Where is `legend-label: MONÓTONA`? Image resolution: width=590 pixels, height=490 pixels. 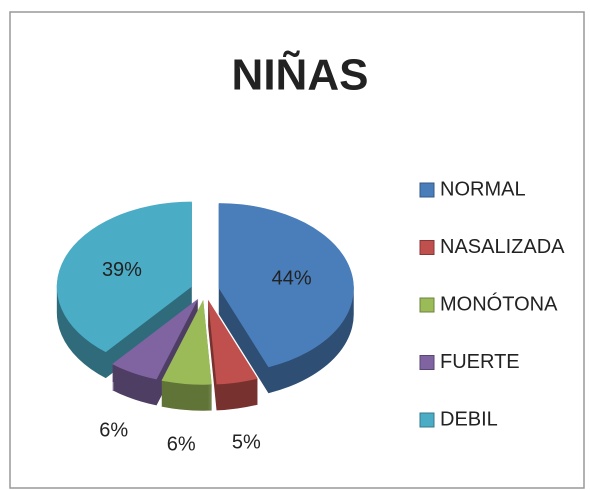
legend-label: MONÓTONA is located at coordinates (499, 303).